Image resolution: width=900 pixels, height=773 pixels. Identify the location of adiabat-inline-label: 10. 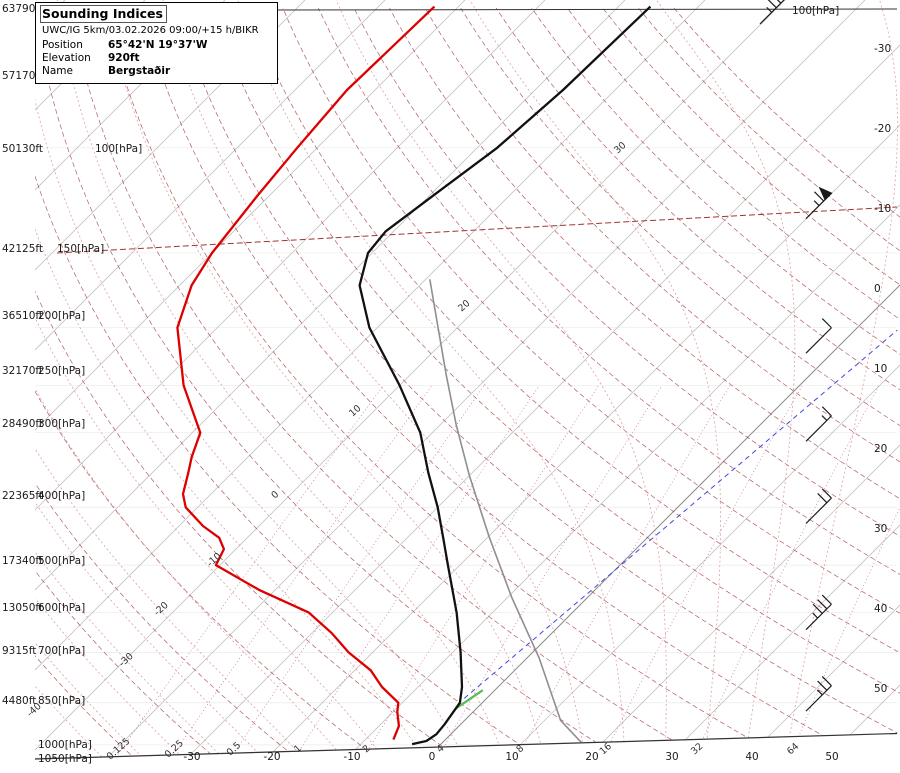
(355, 411).